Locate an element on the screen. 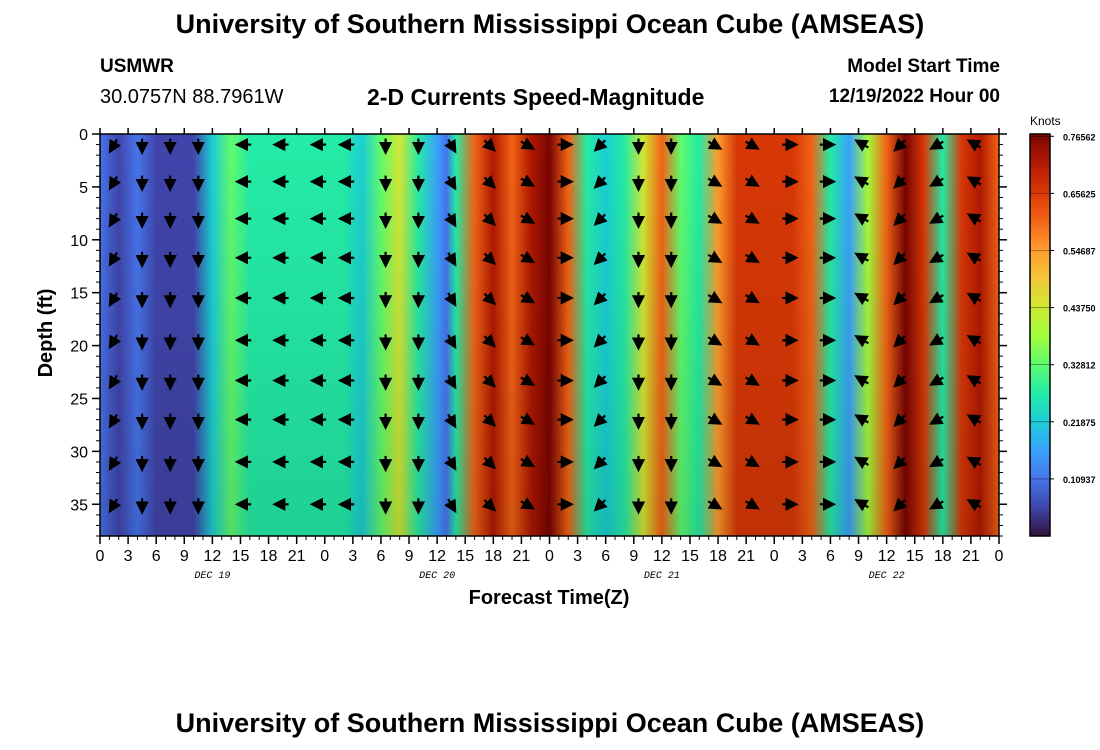  y-tick-label: 20 is located at coordinates (79, 347).